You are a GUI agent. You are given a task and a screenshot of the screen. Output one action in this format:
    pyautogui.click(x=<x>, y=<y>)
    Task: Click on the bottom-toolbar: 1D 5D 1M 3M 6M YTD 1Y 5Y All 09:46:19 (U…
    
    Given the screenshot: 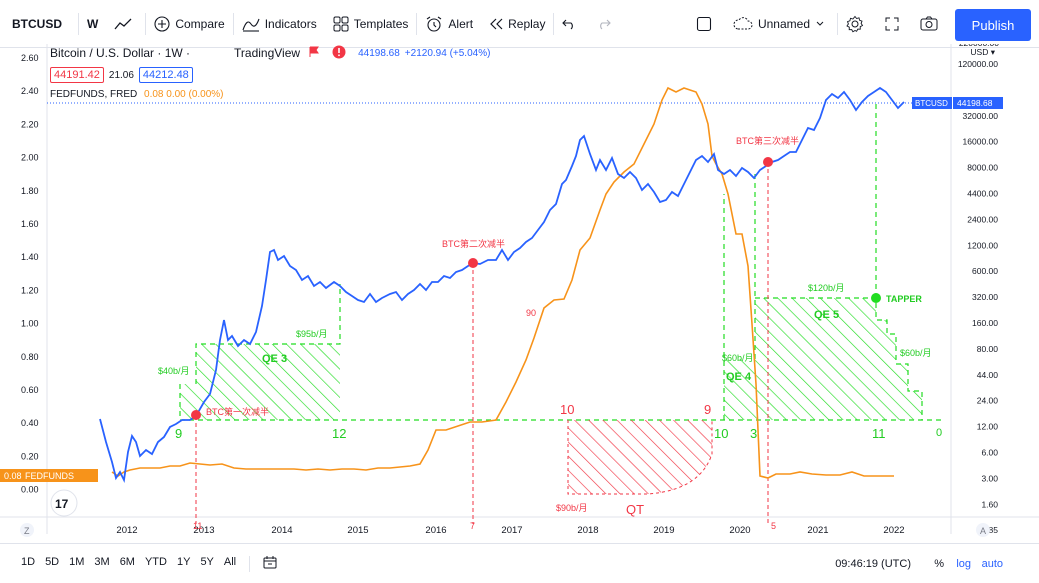 What is the action you would take?
    pyautogui.click(x=519, y=563)
    